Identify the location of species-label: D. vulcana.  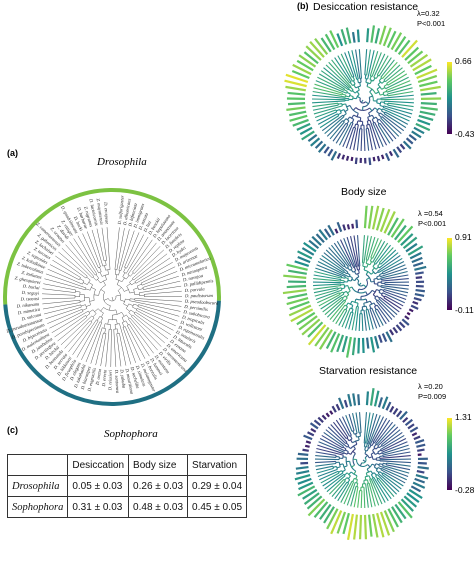
(31, 317).